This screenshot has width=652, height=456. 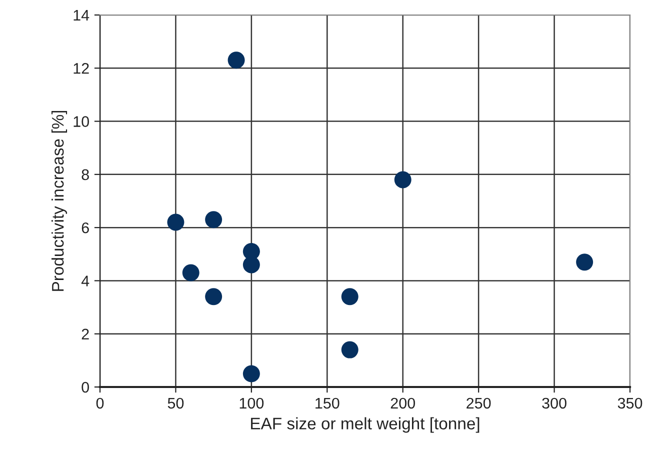 I want to click on x-axis-title: EAF size or melt weight [tonne], so click(x=365, y=425).